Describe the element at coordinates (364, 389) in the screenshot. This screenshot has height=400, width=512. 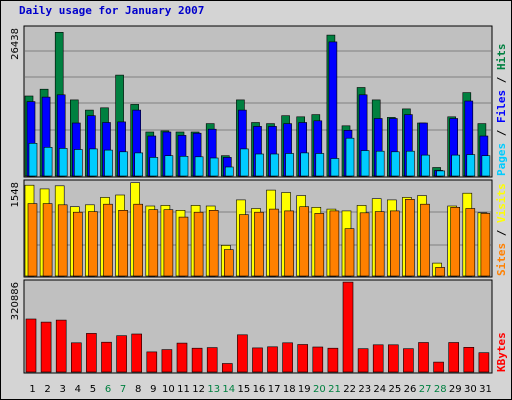
I see `x-tick-label-day-23: 23` at that location.